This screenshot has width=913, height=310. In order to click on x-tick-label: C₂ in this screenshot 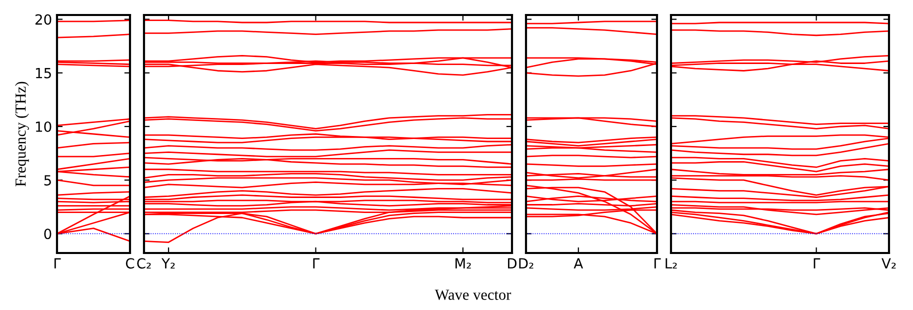, I will do `click(144, 263)`.